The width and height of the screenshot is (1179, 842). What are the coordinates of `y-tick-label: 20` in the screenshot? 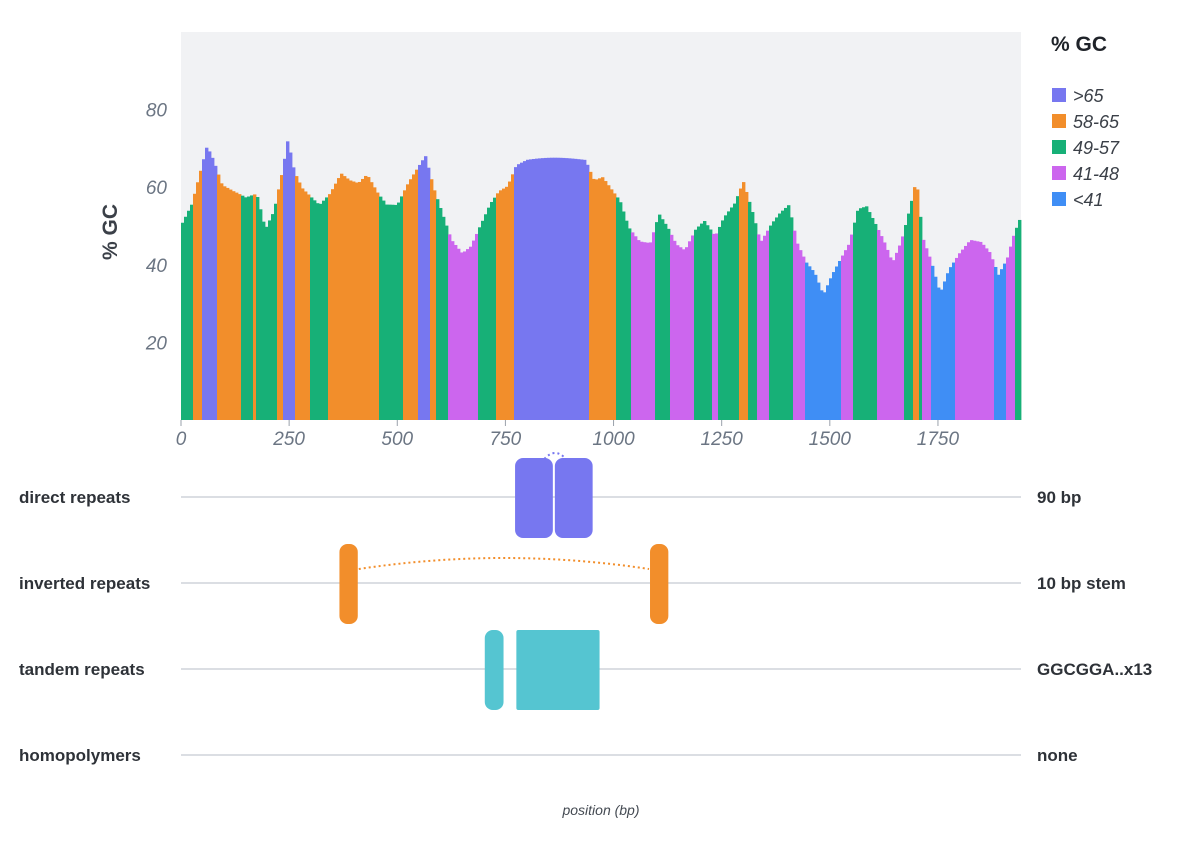 It's located at (156, 343).